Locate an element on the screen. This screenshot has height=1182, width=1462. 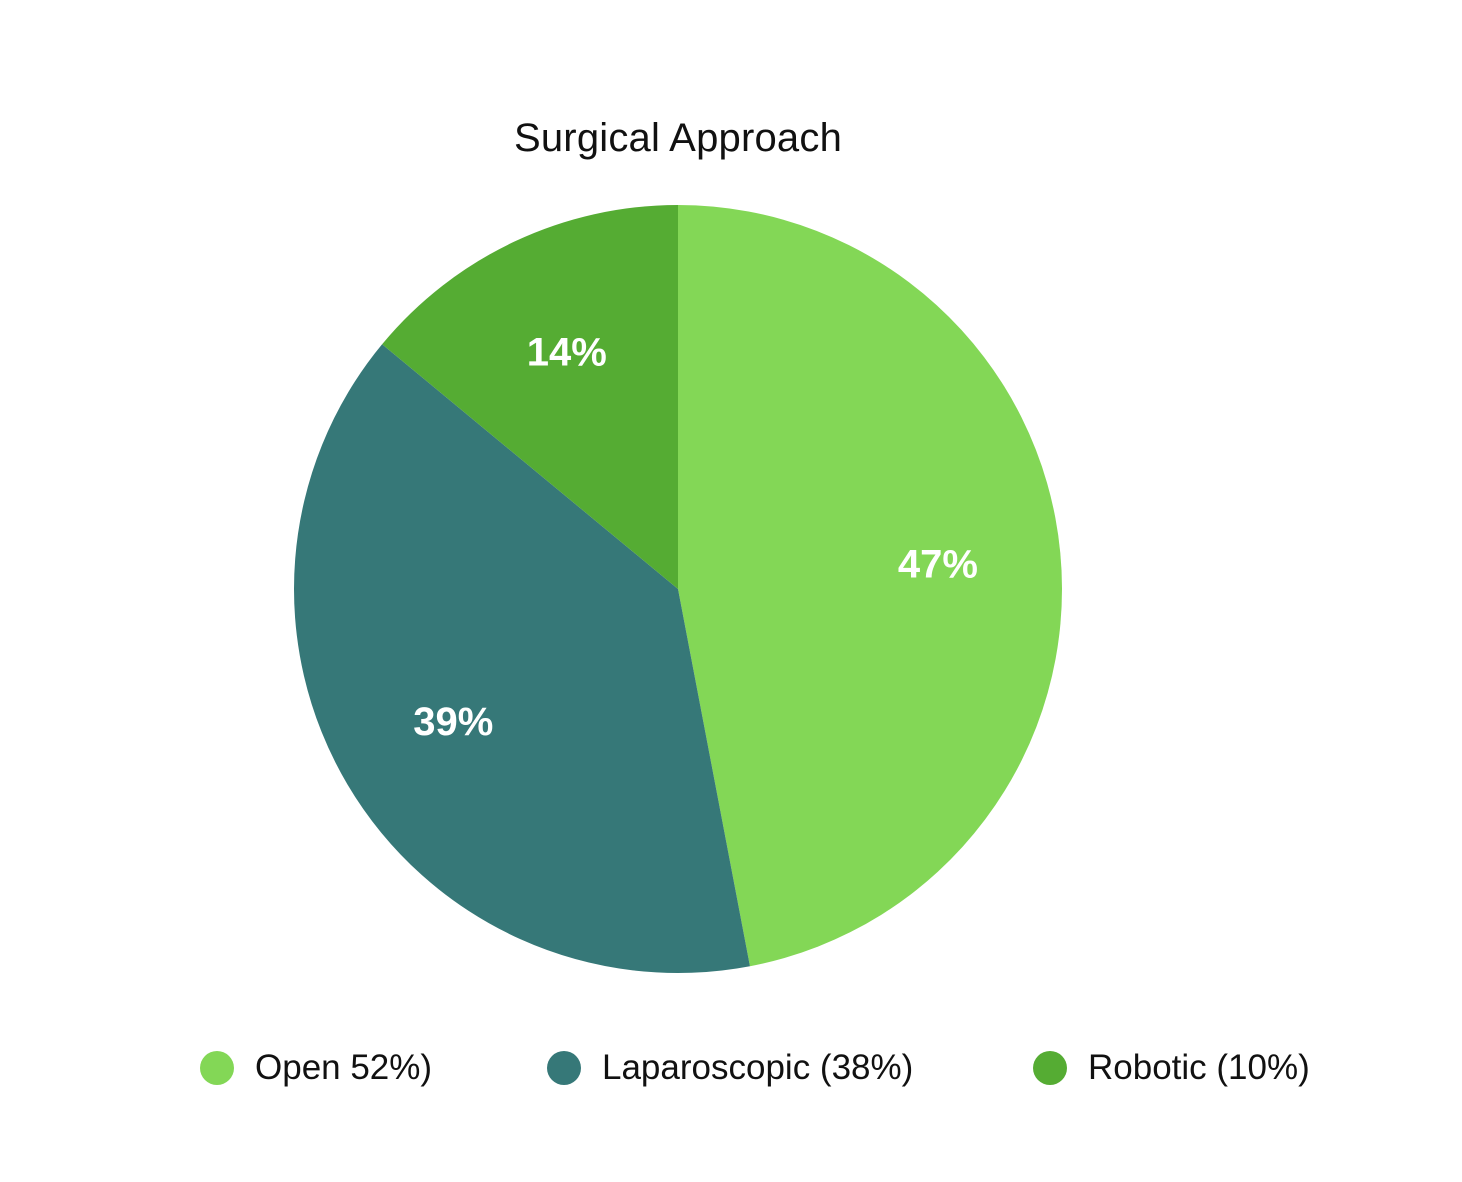
data-label-open: 47% is located at coordinates (938, 564).